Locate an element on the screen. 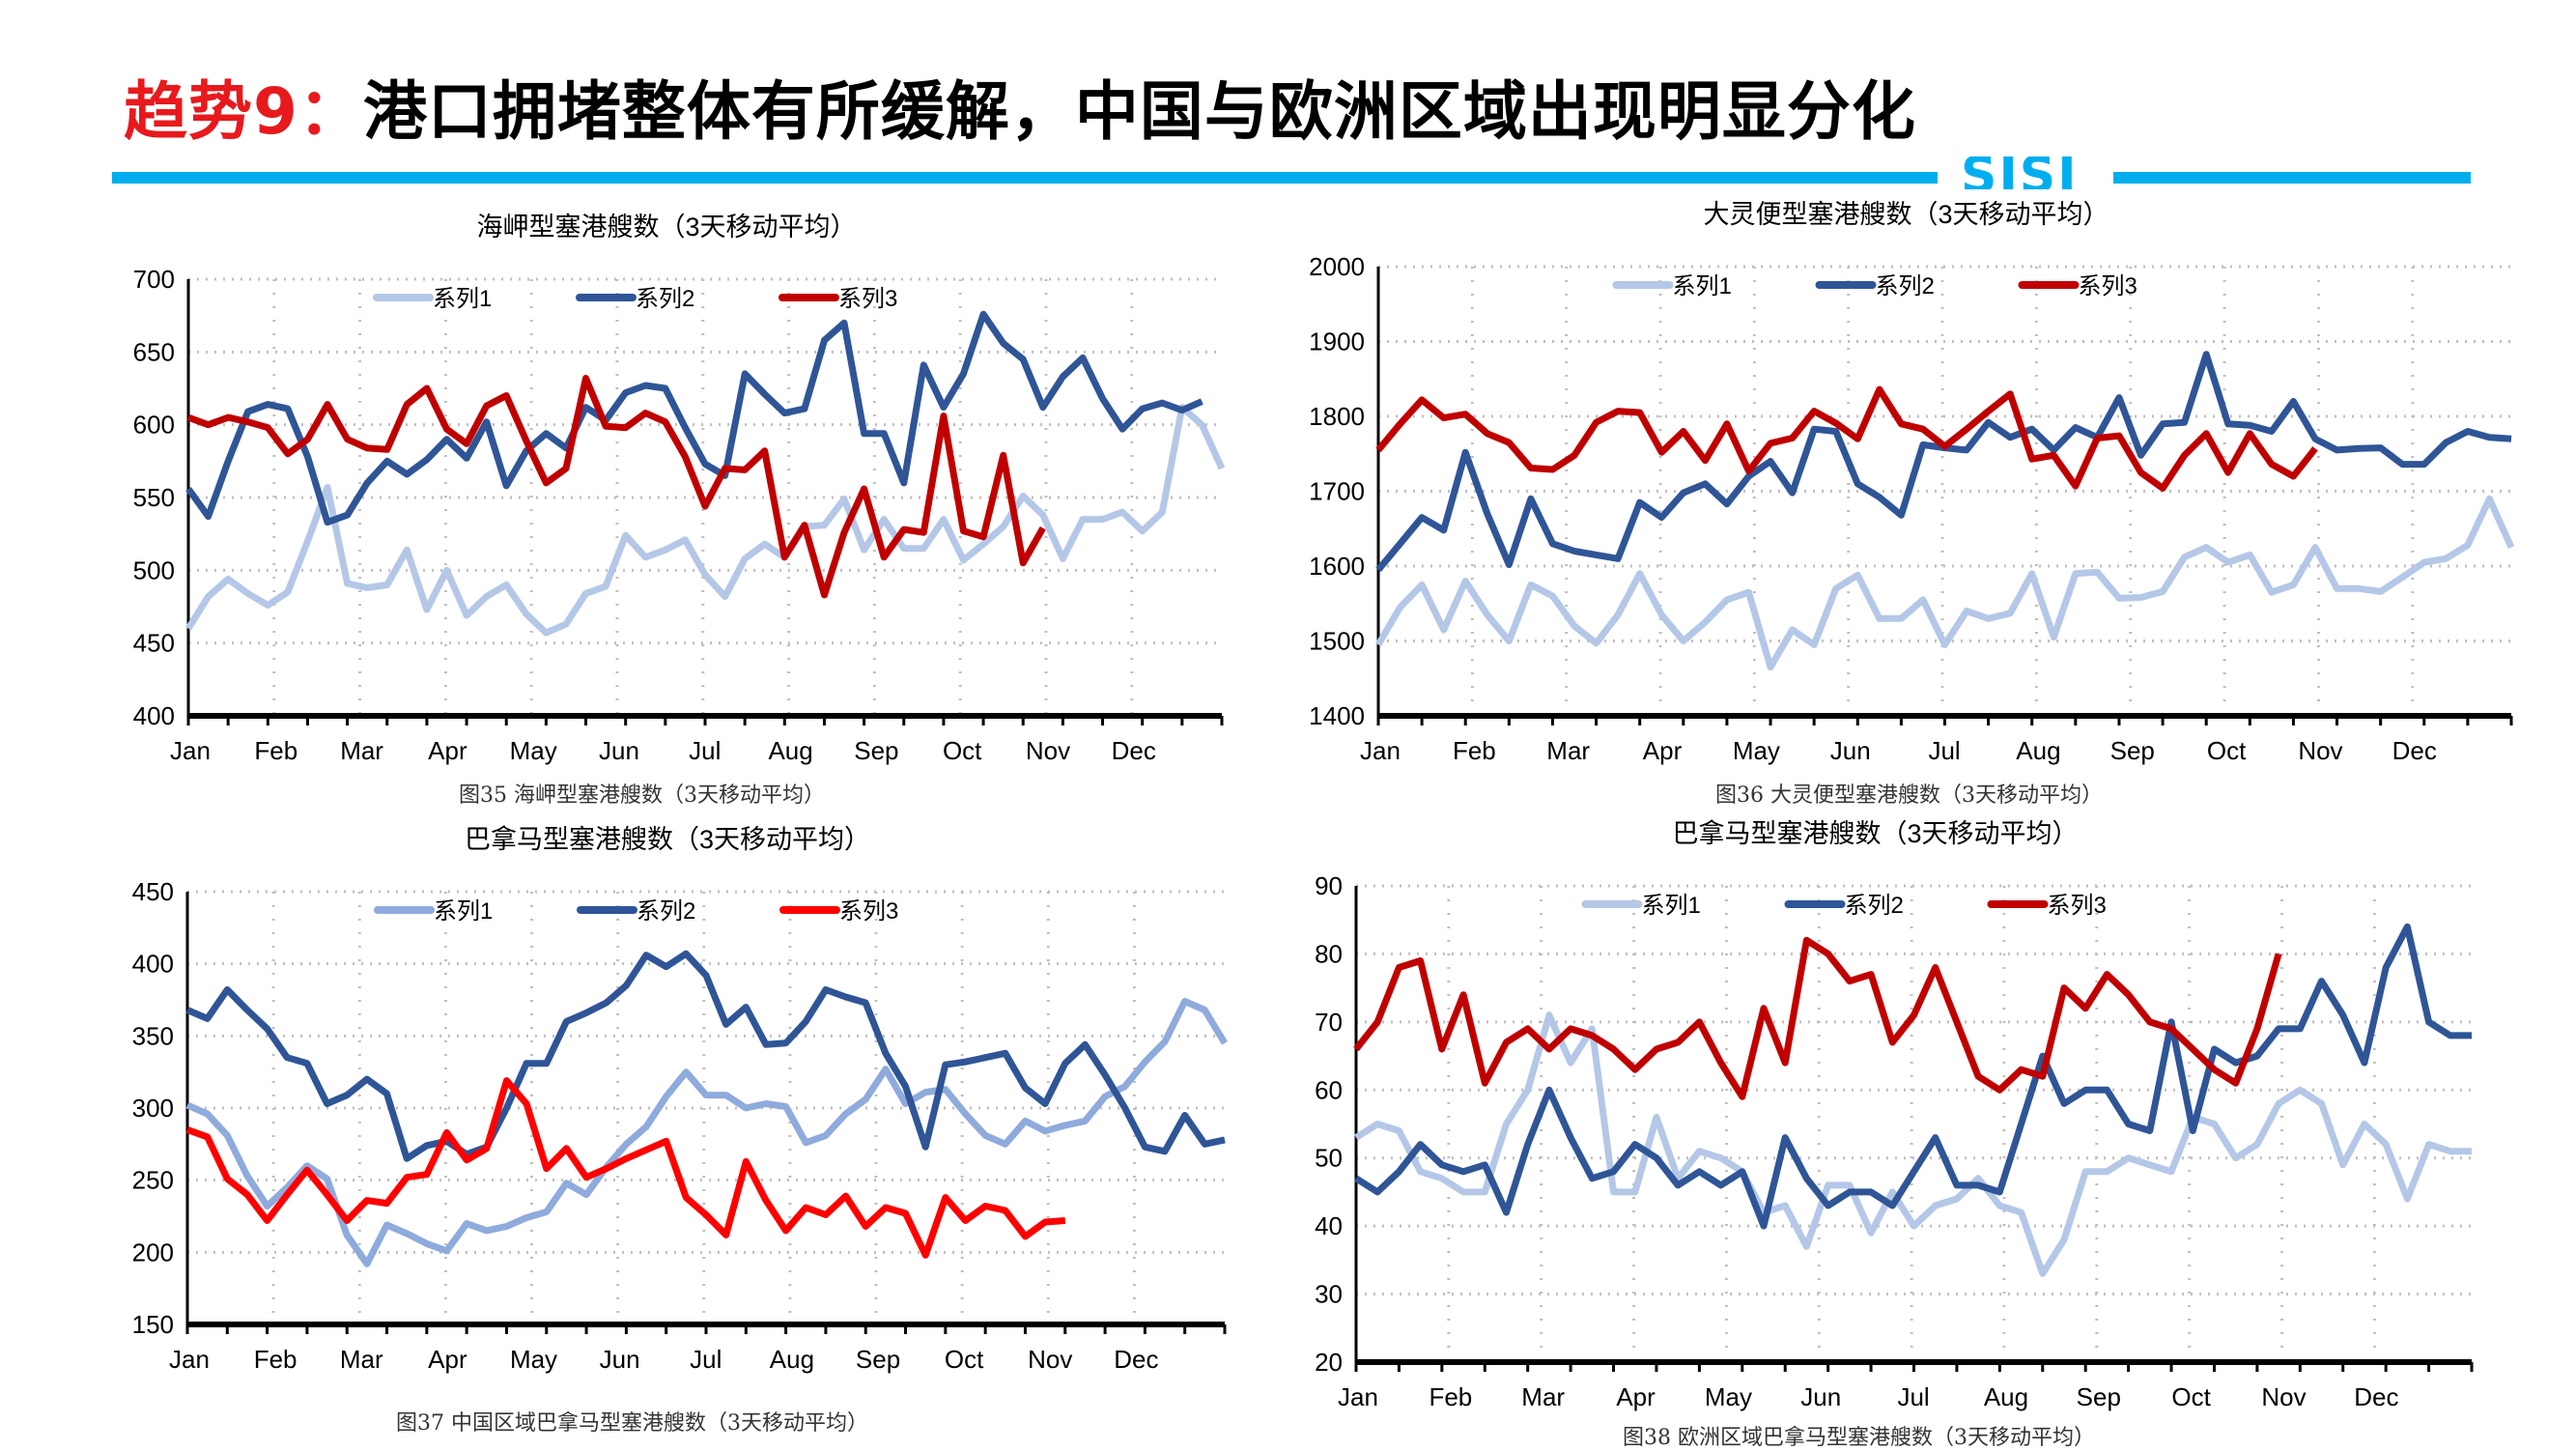  x-tick-label: Mar is located at coordinates (1543, 1396).